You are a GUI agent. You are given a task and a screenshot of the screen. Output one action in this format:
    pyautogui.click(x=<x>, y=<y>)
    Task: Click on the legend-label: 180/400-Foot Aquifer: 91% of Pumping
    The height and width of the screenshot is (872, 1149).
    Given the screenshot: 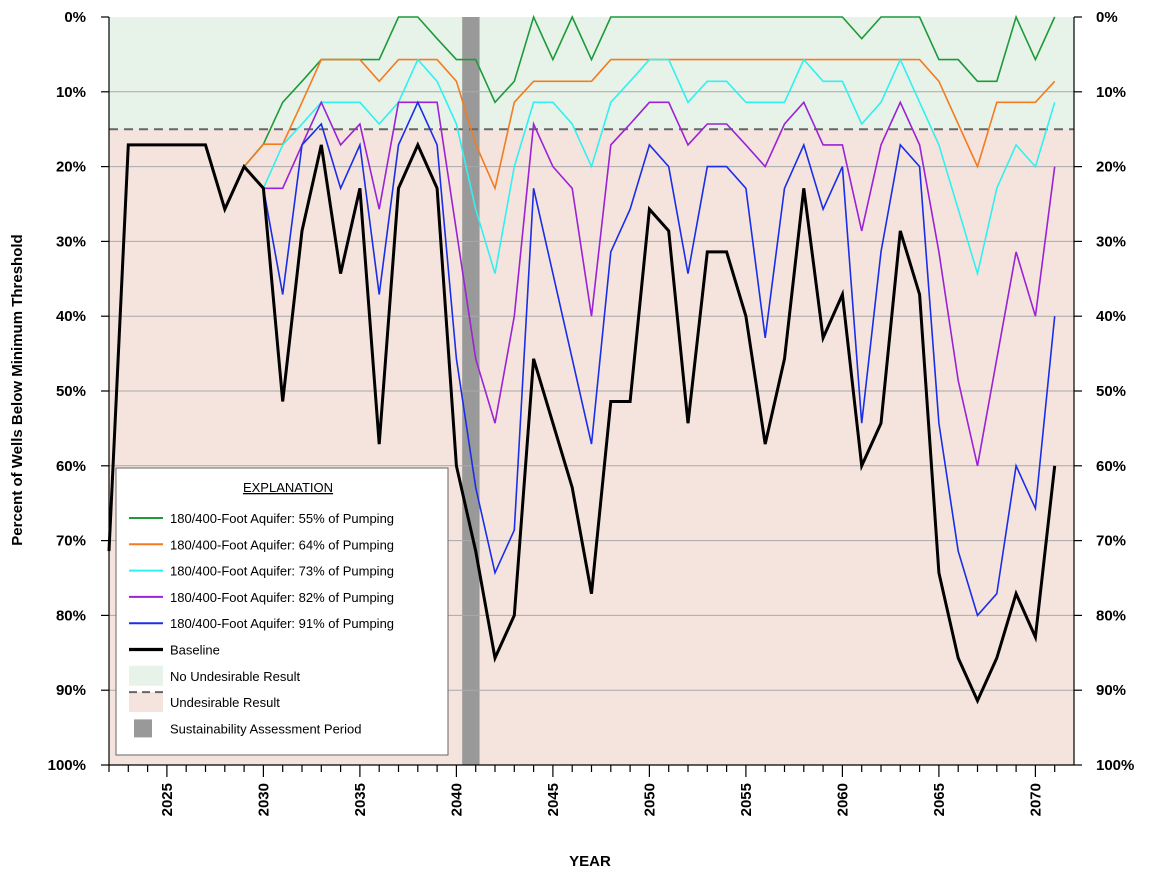 What is the action you would take?
    pyautogui.click(x=282, y=623)
    